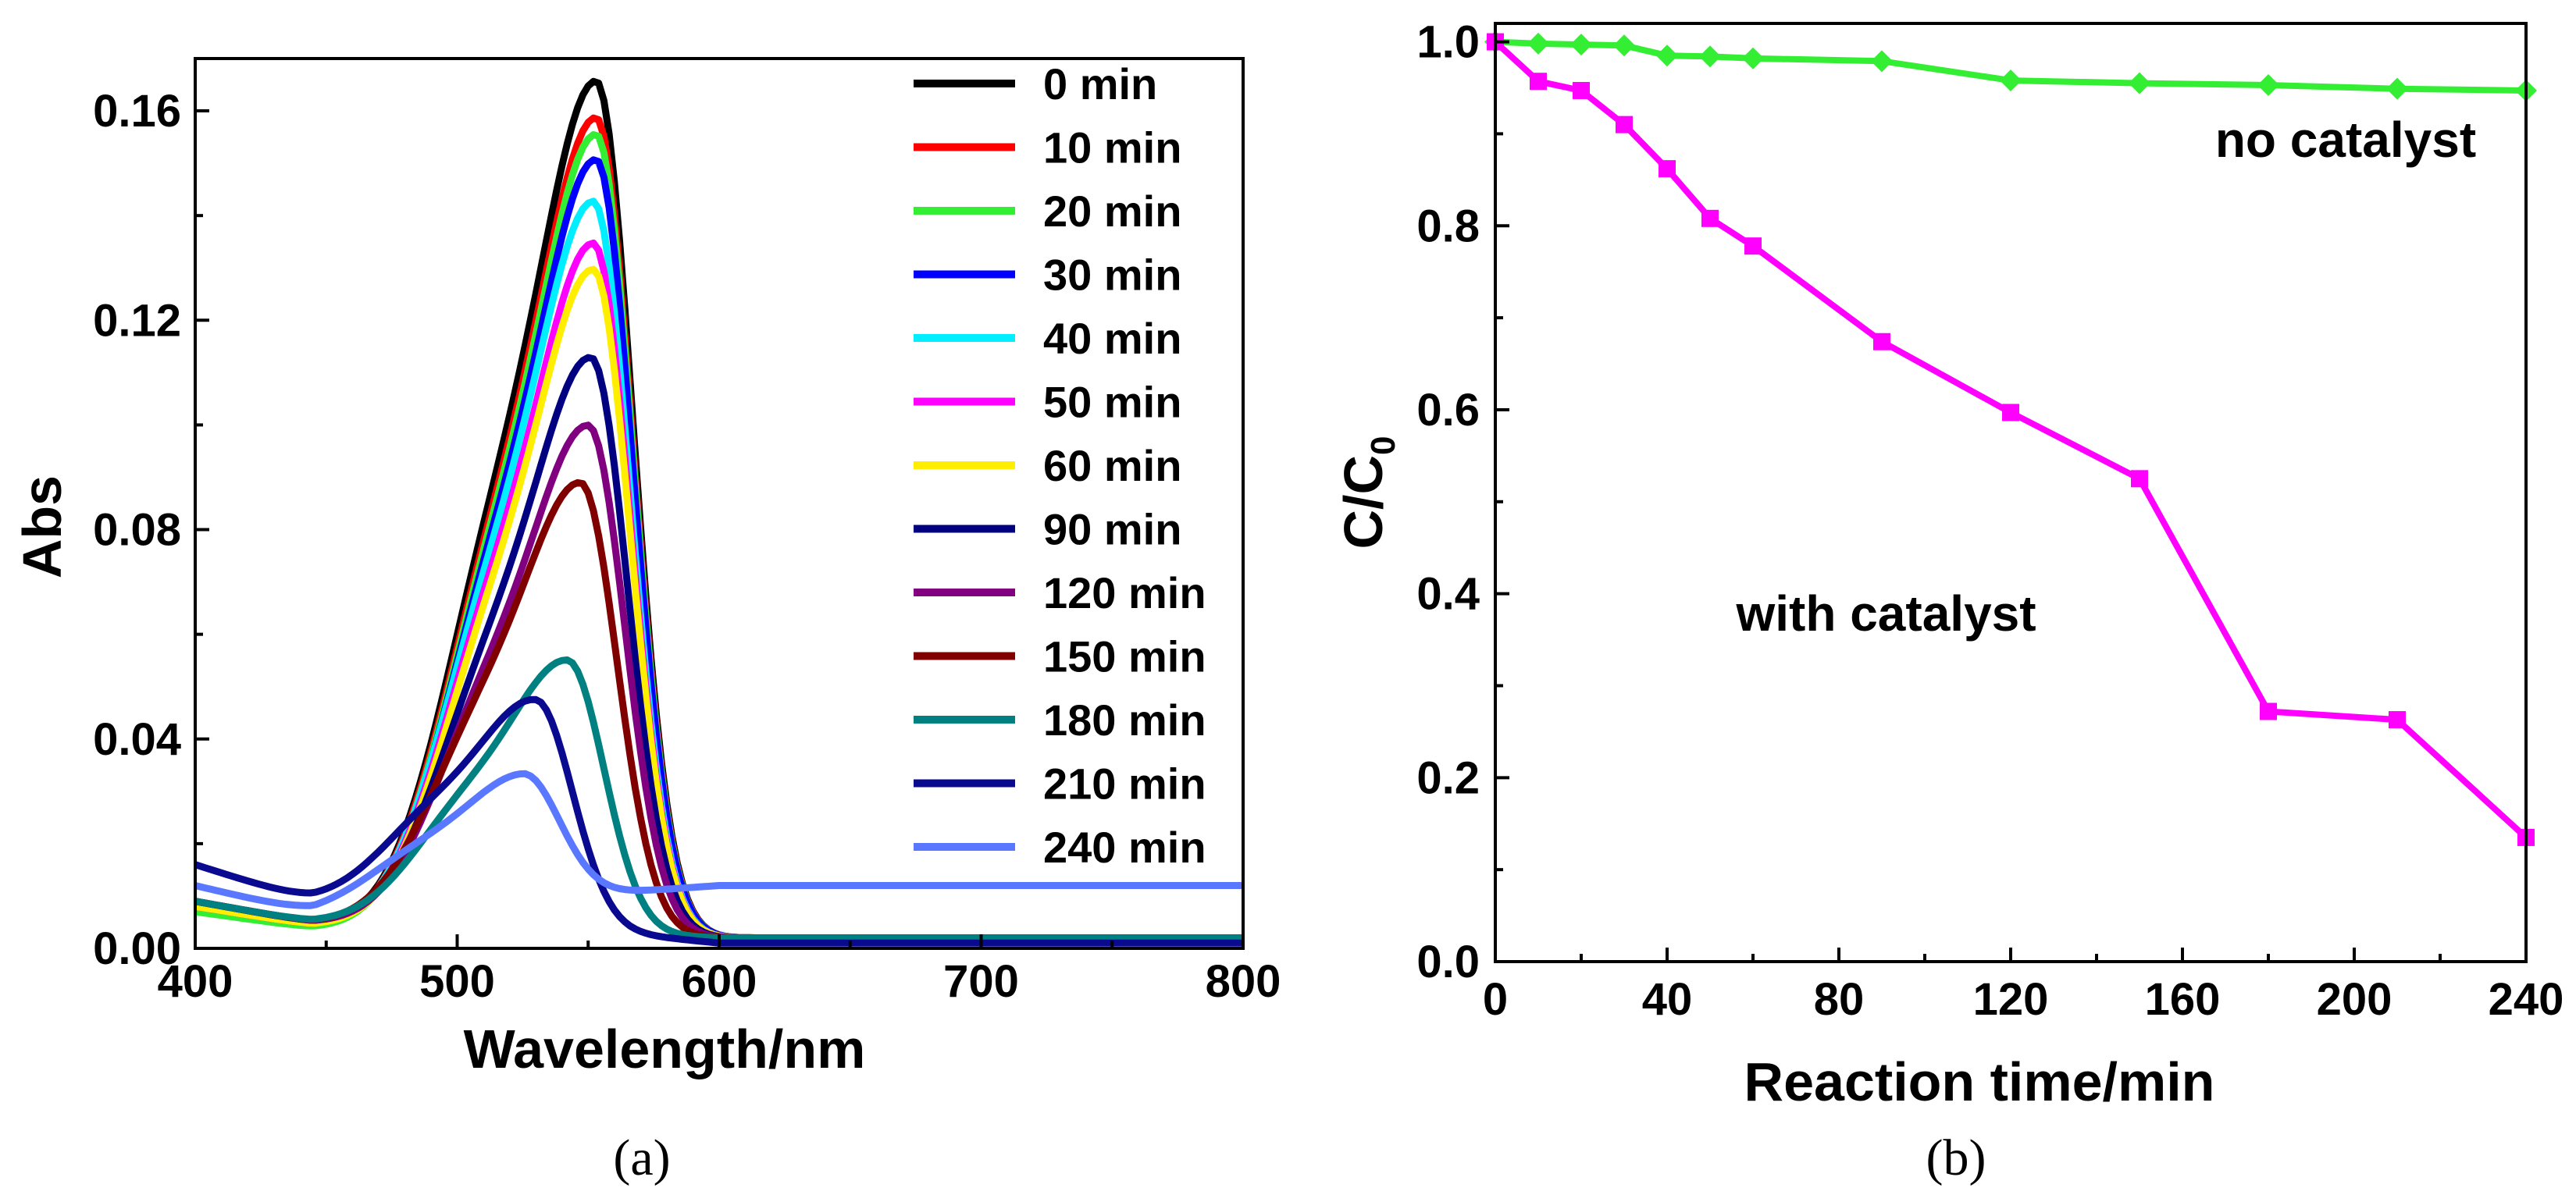 The width and height of the screenshot is (2576, 1195). I want to click on x-tick-label-b: 0, so click(1496, 999).